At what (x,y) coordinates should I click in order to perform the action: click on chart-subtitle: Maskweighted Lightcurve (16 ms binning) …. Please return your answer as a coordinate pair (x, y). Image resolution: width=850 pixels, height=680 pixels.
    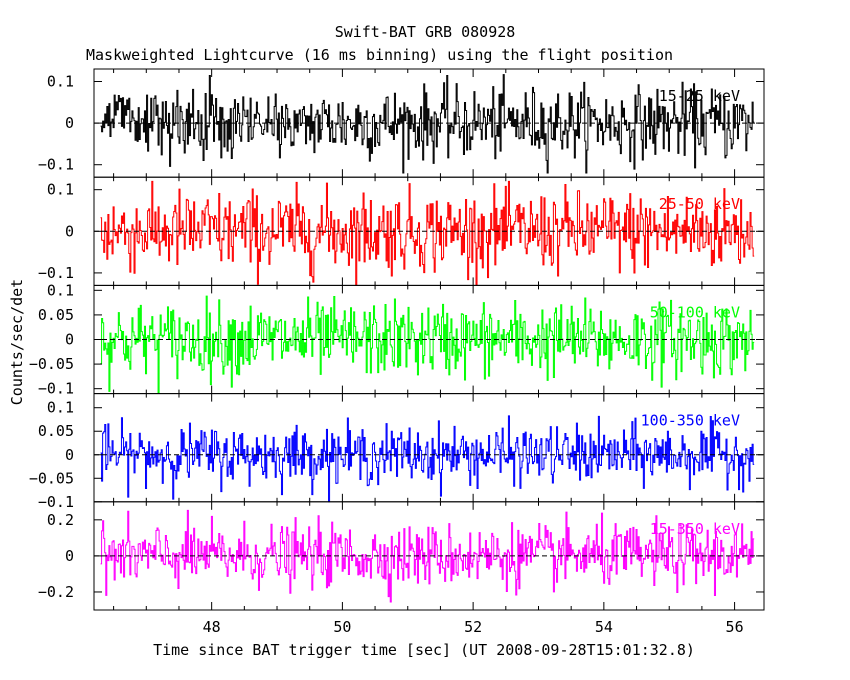
    Looking at the image, I should click on (379, 55).